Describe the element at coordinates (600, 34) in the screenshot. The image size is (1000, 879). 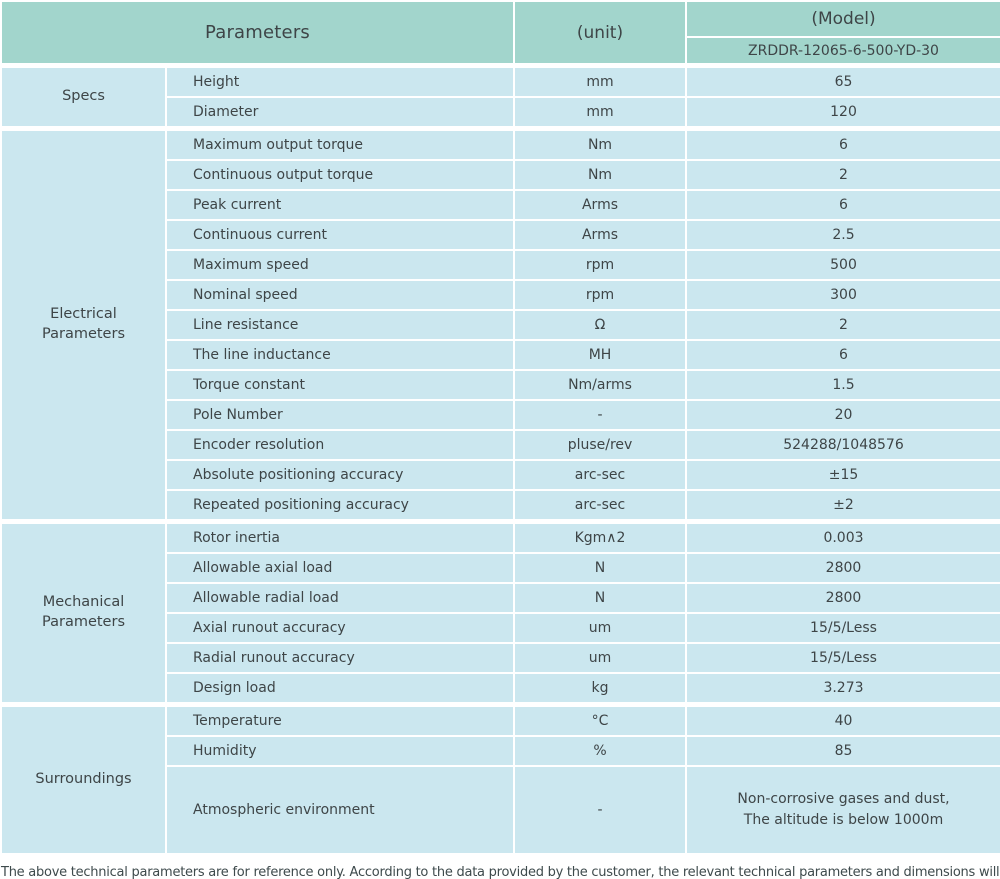
I see `column-header-unit: (unit)` at that location.